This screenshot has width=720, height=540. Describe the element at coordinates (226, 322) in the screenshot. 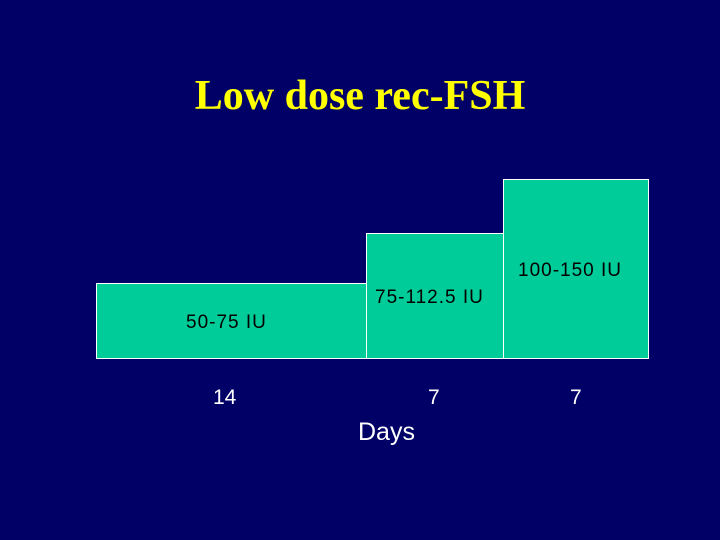

I see `dose-label-1: 50-75 IU` at that location.